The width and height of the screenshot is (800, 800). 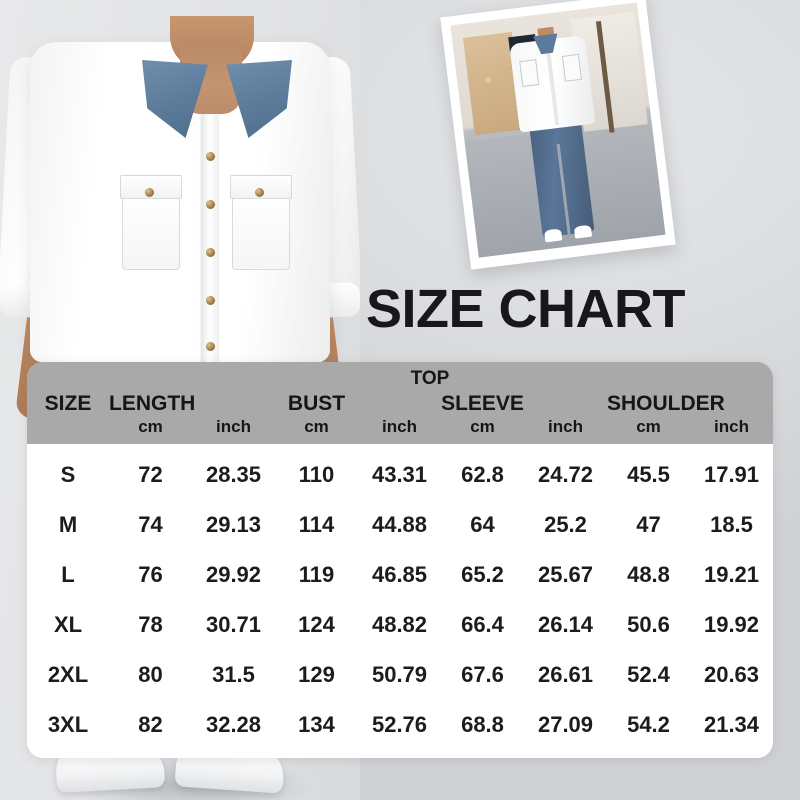 I want to click on cell-group-sleeve: 62.8 24.72, so click(x=524, y=475).